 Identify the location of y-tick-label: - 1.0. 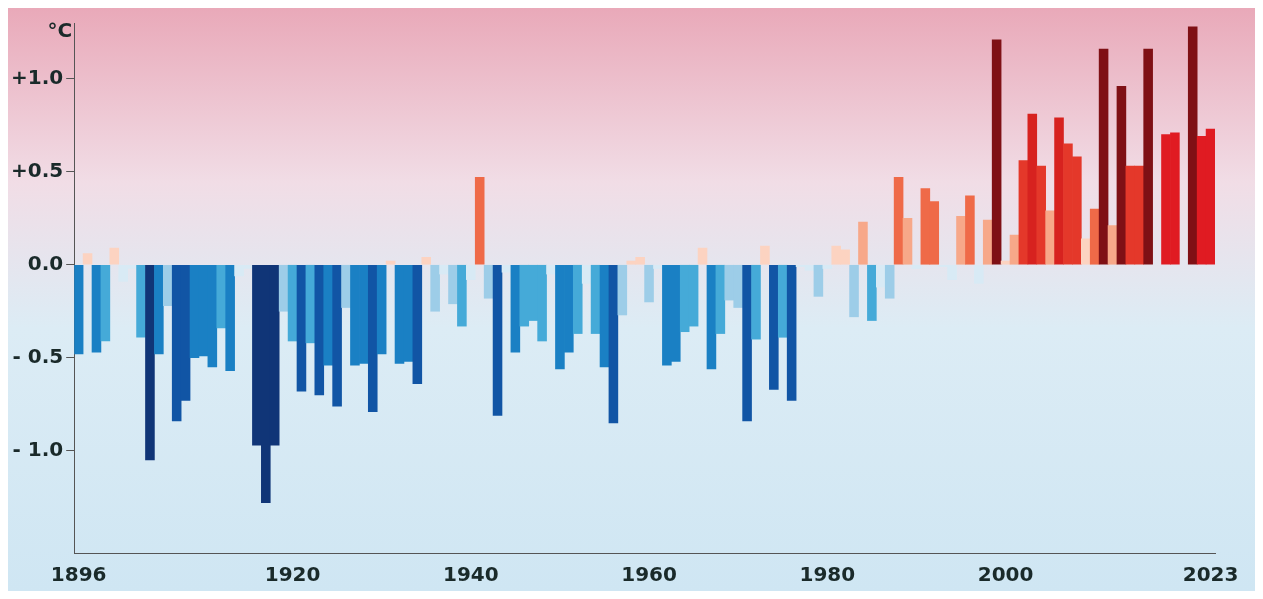
(38, 448).